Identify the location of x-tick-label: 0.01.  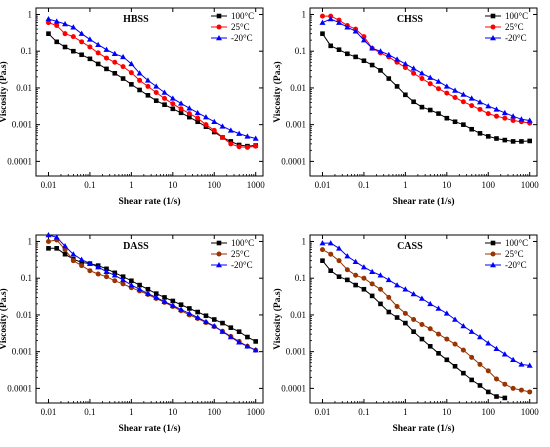
(323, 185).